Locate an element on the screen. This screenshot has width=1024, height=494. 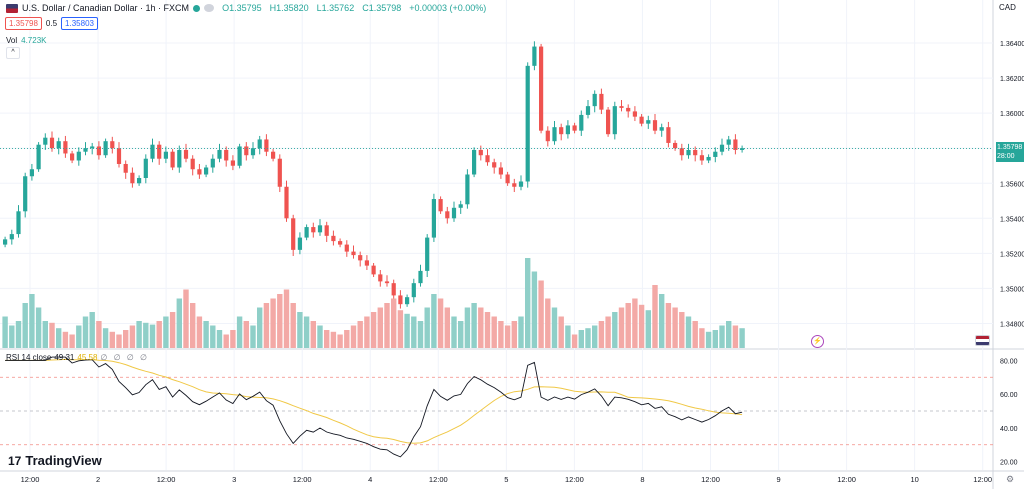
buy-button: 1.35803 is located at coordinates (79, 23).